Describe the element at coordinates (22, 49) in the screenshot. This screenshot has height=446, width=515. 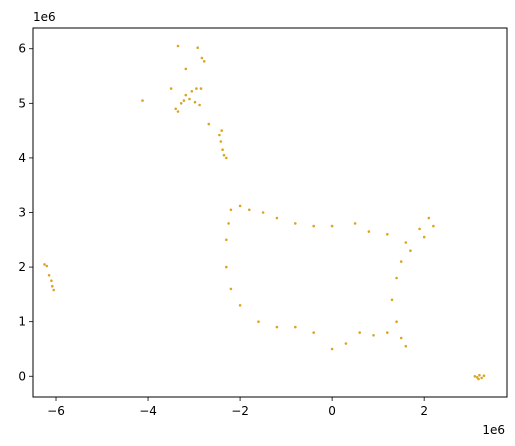
I see `y-tick-label: 6` at that location.